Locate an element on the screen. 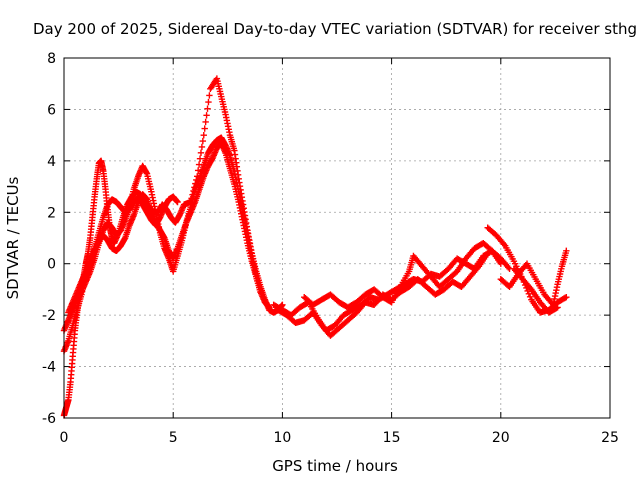  y-axis-title: SDTVAR / TECUs is located at coordinates (13, 237).